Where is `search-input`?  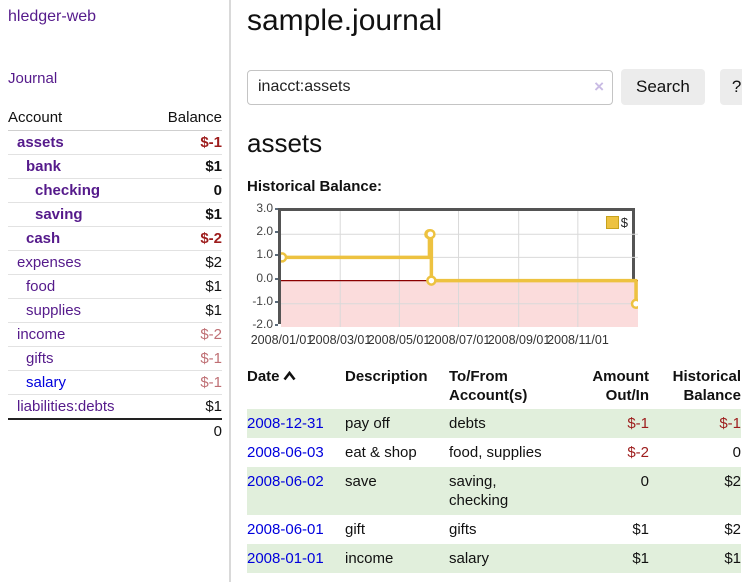 search-input is located at coordinates (430, 87).